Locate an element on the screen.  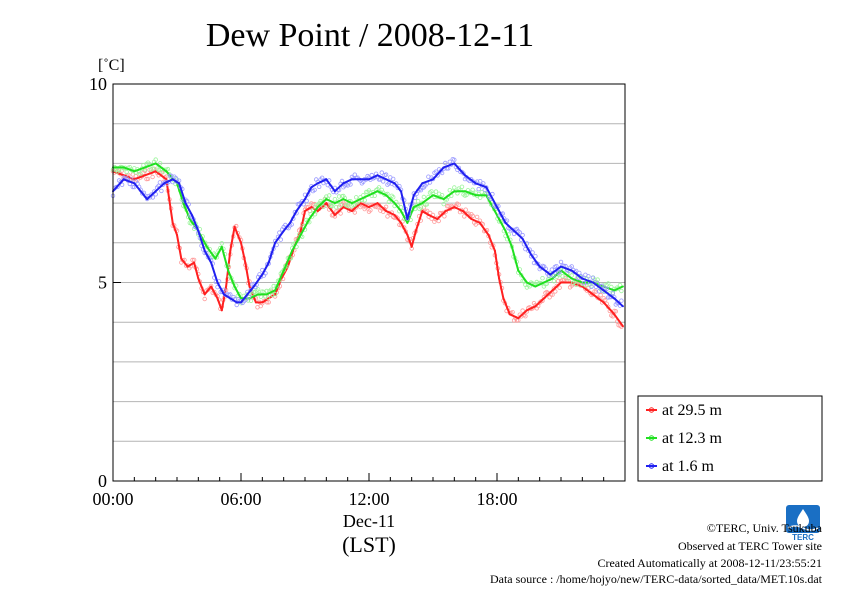
terc-logo-text: TERC is located at coordinates (803, 537).